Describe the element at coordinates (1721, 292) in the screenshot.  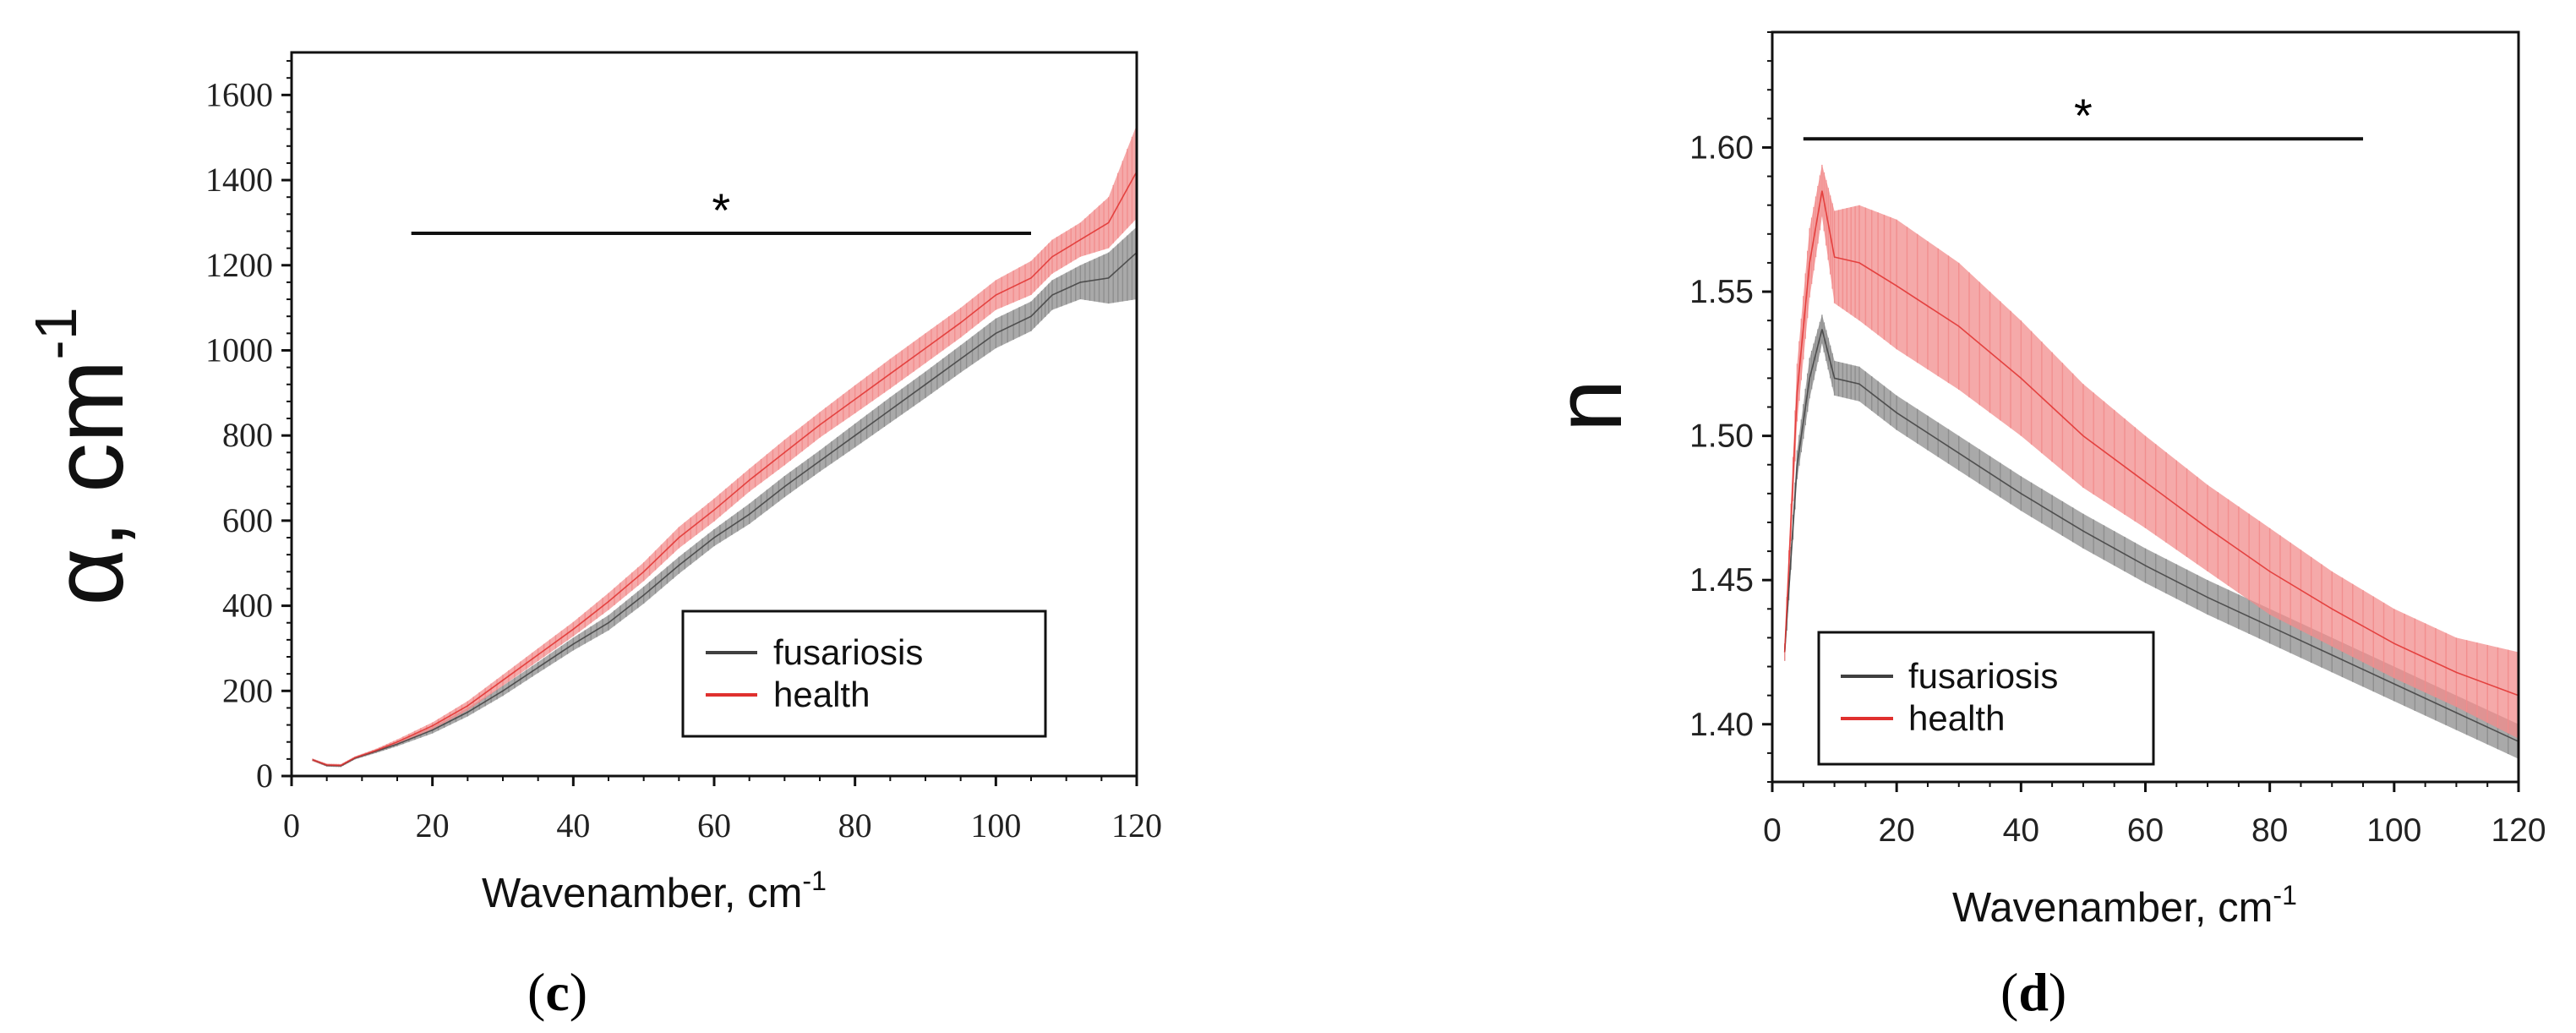
I see `chart-d-y-tick-label: 1.55` at that location.